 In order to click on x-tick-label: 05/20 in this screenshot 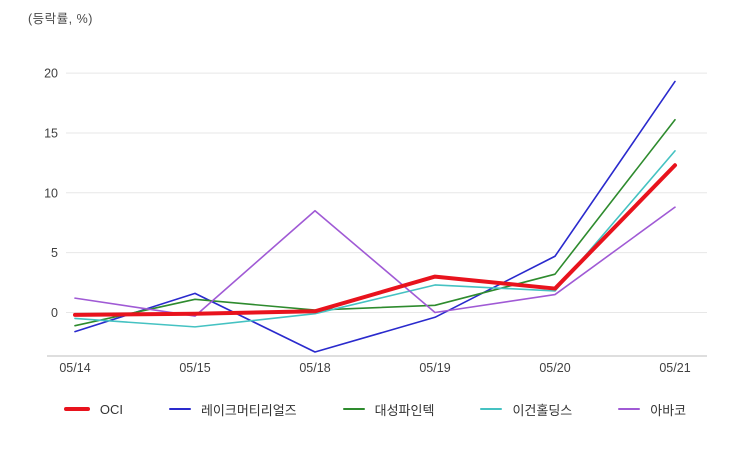, I will do `click(554, 368)`.